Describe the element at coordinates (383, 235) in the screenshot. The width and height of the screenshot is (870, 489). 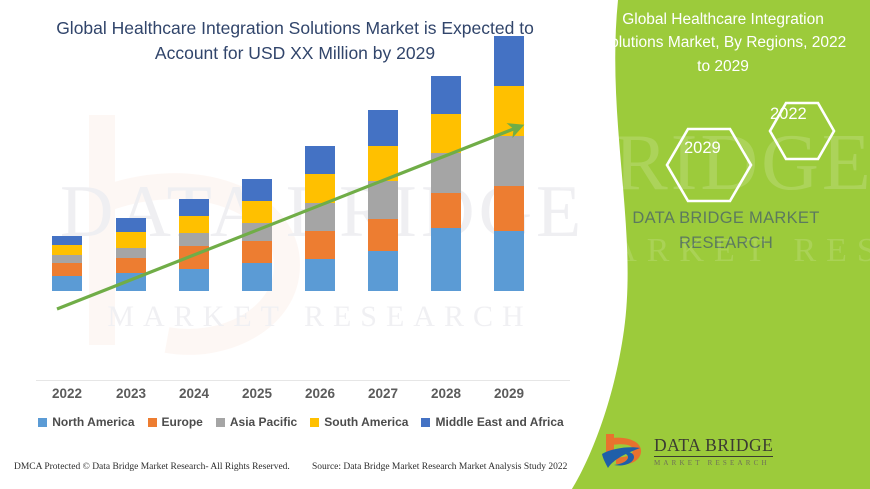
I see `bar-segment-2027-europe` at that location.